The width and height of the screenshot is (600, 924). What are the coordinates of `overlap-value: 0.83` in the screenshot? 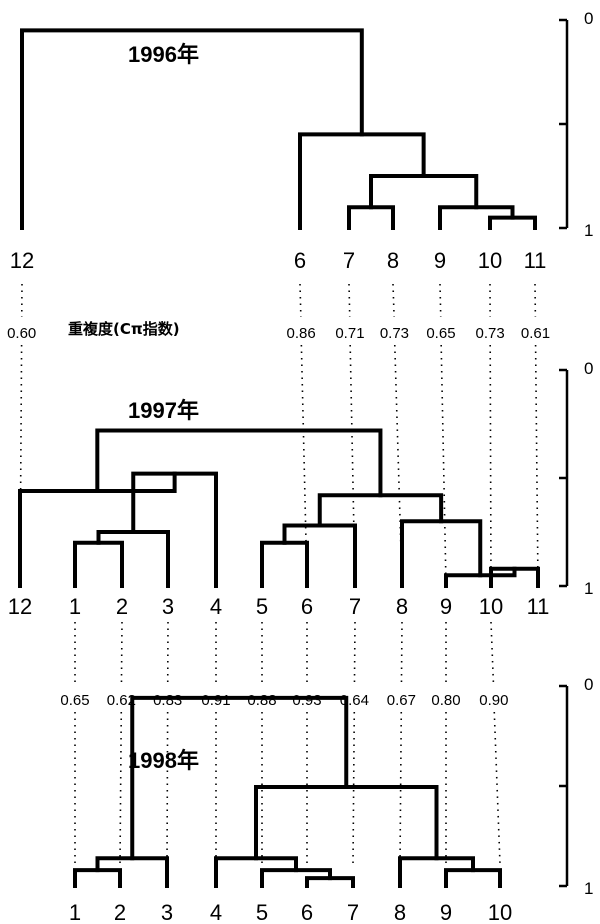 It's located at (167, 700).